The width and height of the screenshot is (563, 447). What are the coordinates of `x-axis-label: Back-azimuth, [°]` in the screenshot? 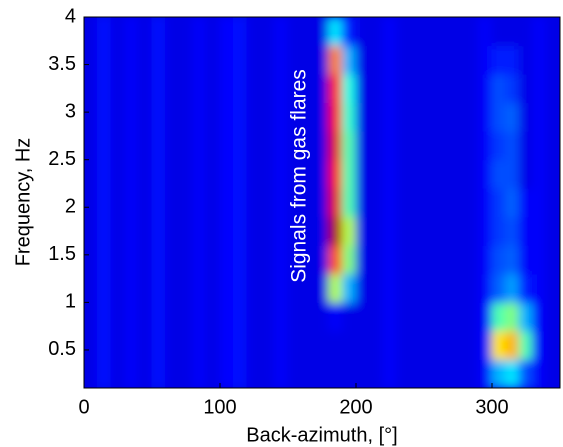 It's located at (321, 435).